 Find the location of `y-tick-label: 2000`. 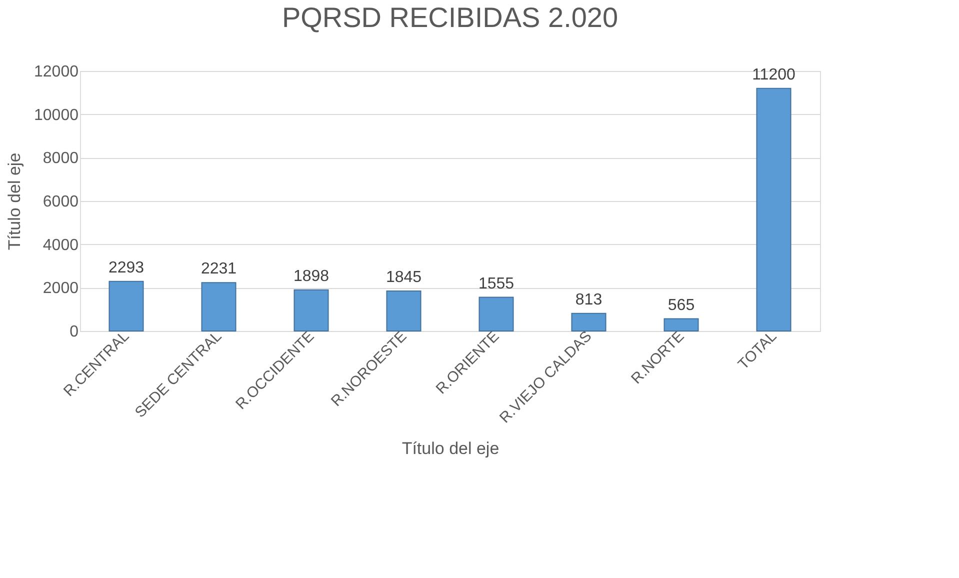

y-tick-label: 2000 is located at coordinates (60, 289).